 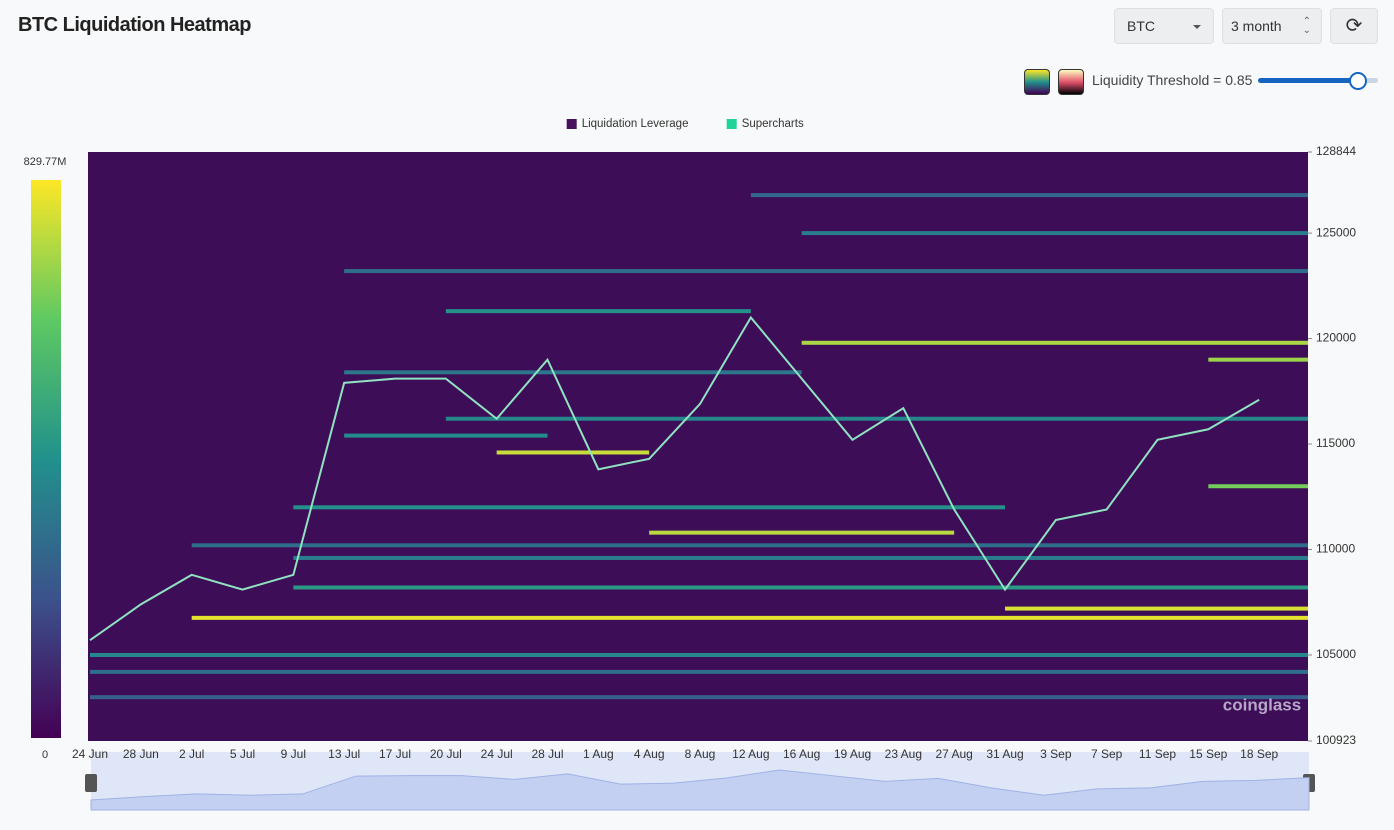 What do you see at coordinates (395, 754) in the screenshot?
I see `x-tick-label: 17 Jul` at bounding box center [395, 754].